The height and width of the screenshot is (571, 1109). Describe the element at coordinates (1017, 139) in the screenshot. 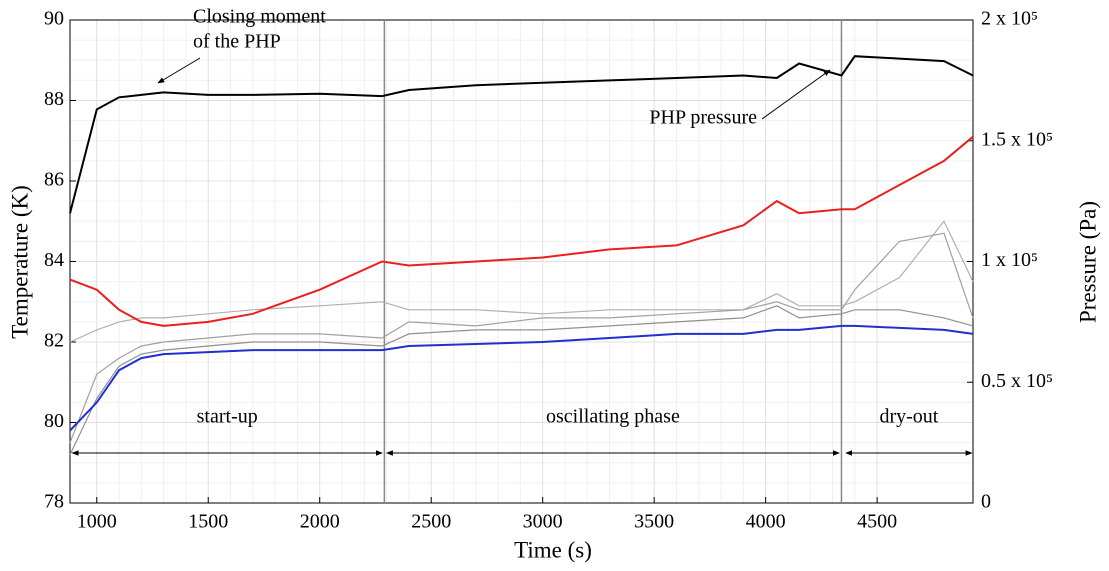

I see `y2-tick-label: 1.5 x 10⁵` at that location.